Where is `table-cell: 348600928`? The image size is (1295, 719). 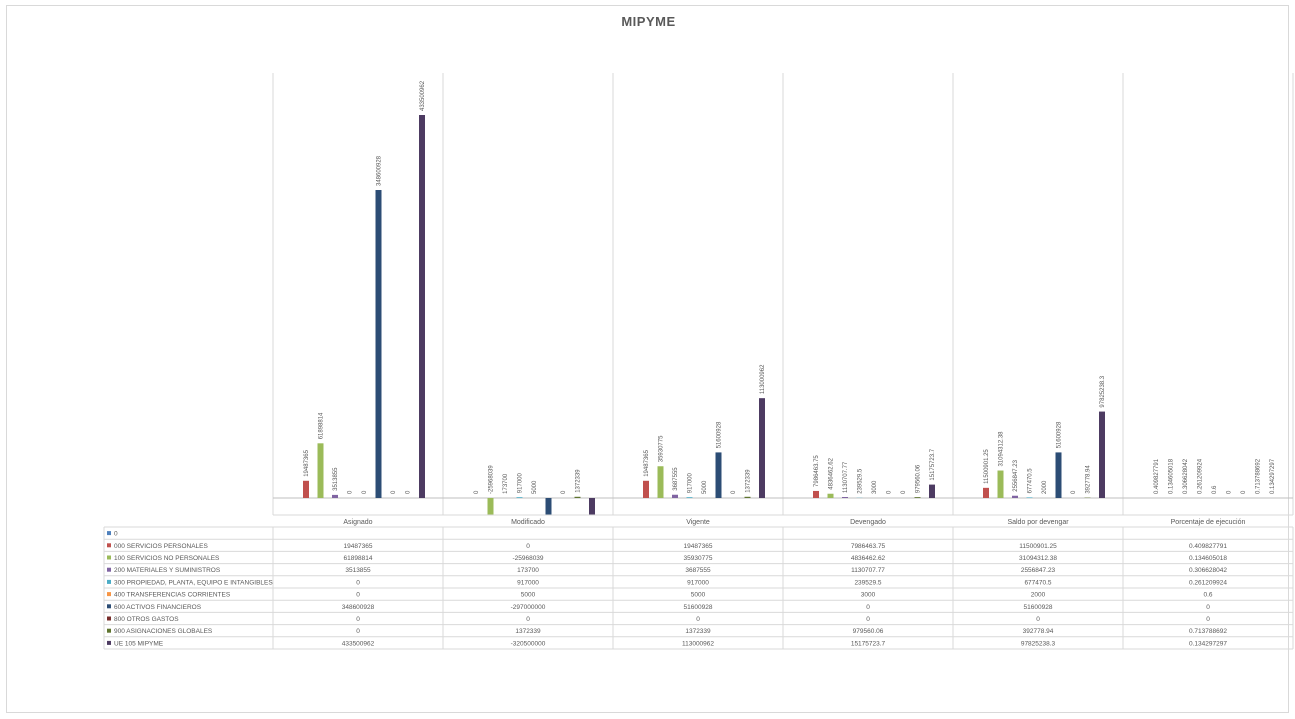
table-cell: 348600928 is located at coordinates (358, 607).